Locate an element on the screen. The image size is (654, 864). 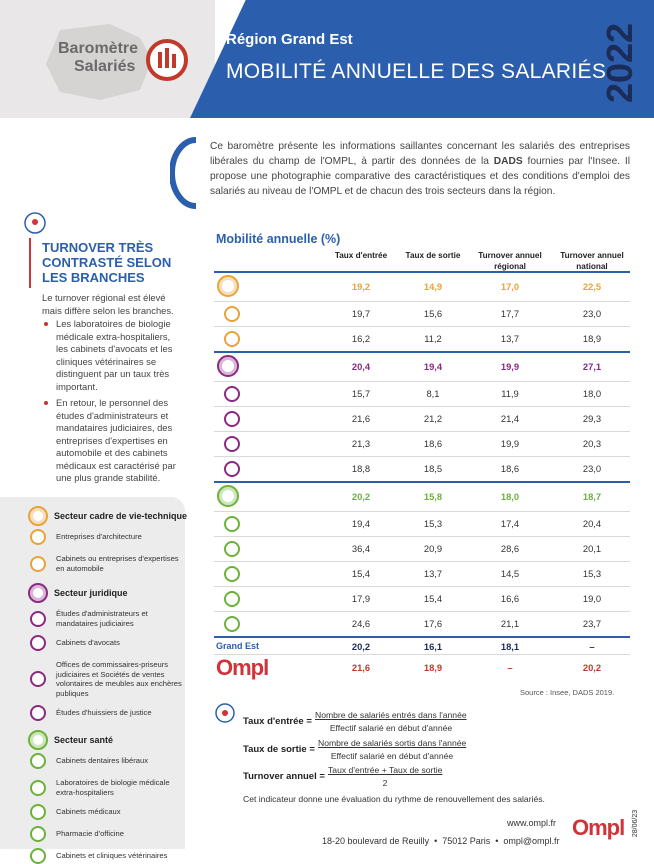
ompl-value: 18,9 is located at coordinates (433, 667).